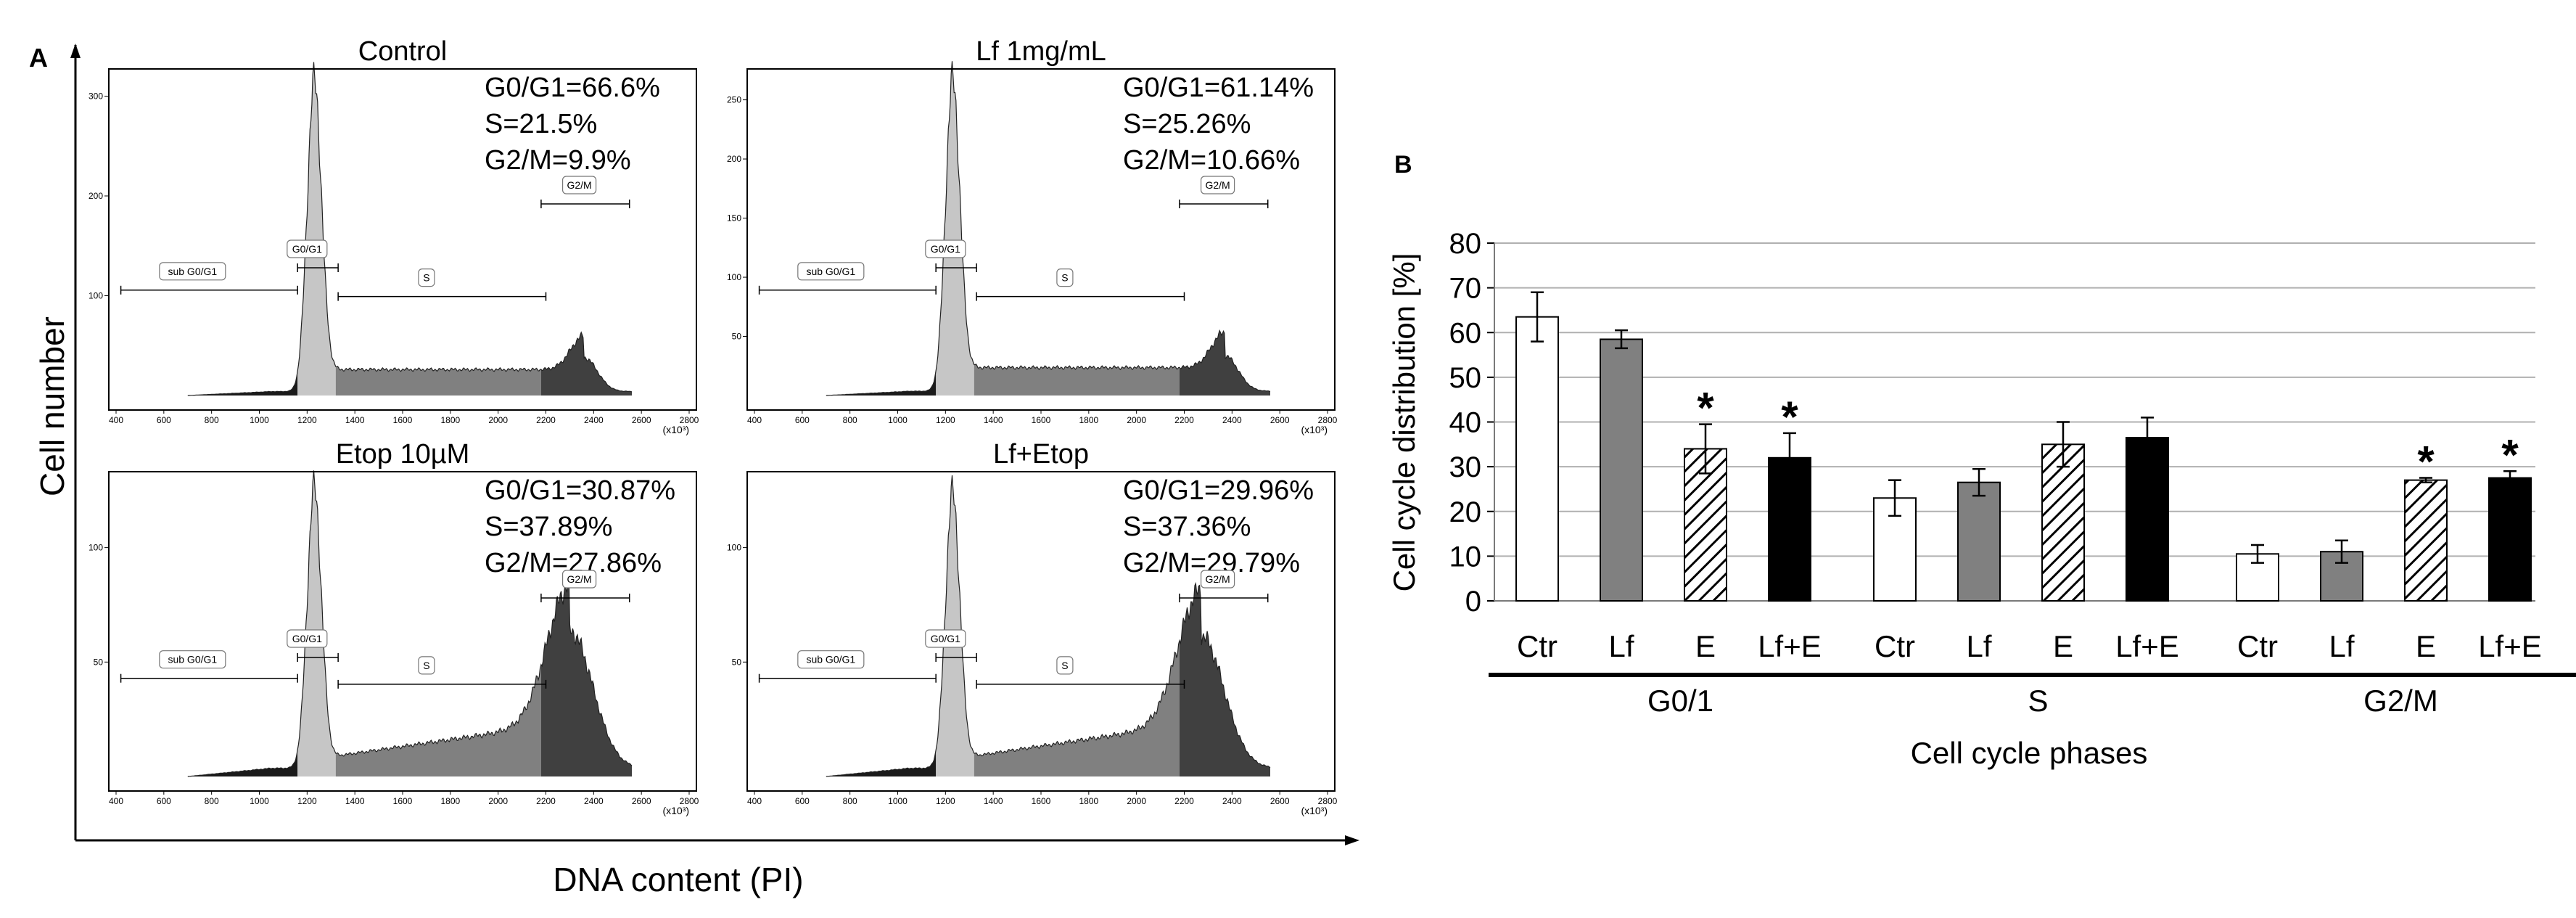  I want to click on gate-label: sub G0/G1, so click(193, 271).